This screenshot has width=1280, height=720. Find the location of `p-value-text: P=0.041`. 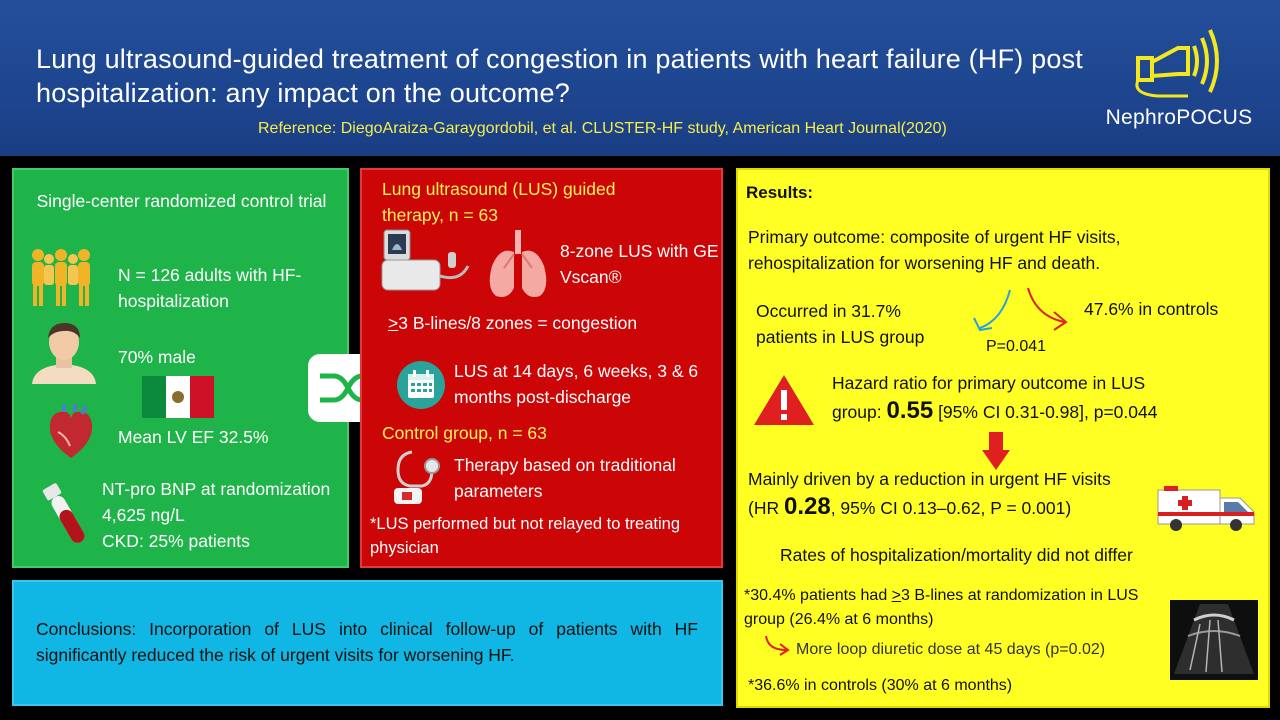

p-value-text: P=0.041 is located at coordinates (1016, 346).